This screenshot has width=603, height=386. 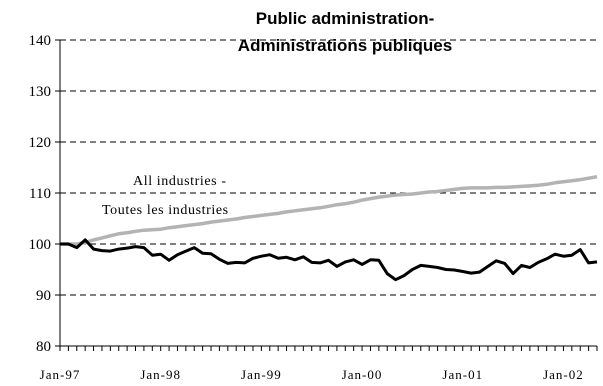 What do you see at coordinates (43, 296) in the screenshot?
I see `y-tick-label: 90` at bounding box center [43, 296].